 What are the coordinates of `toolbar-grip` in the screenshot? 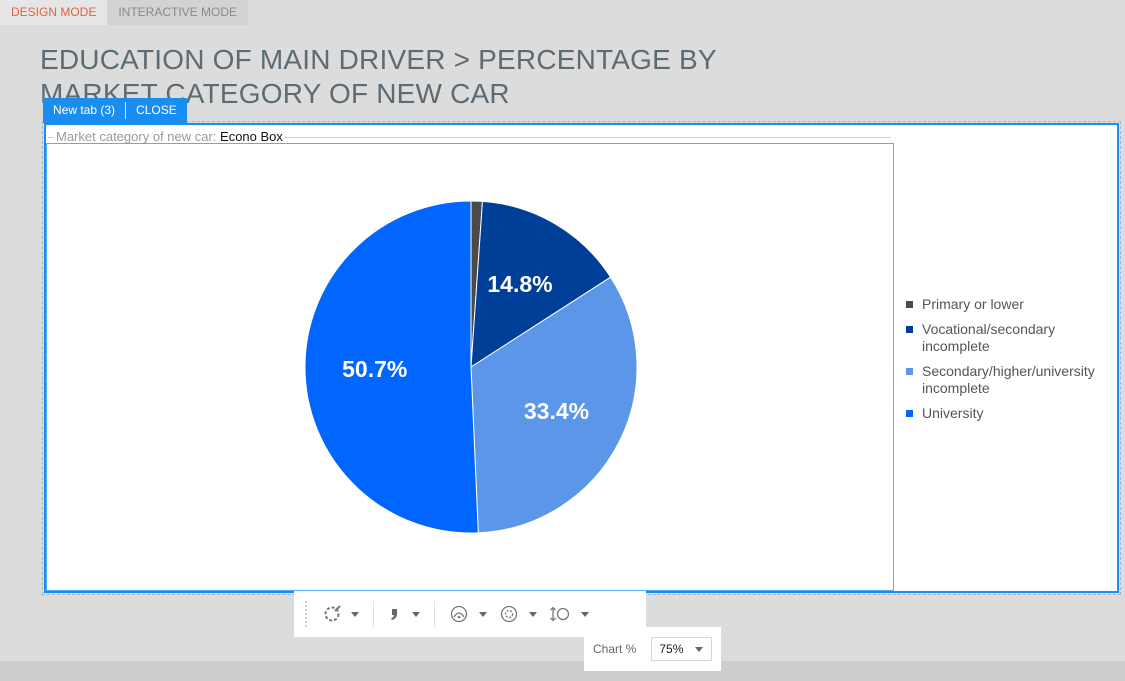 It's located at (306, 614).